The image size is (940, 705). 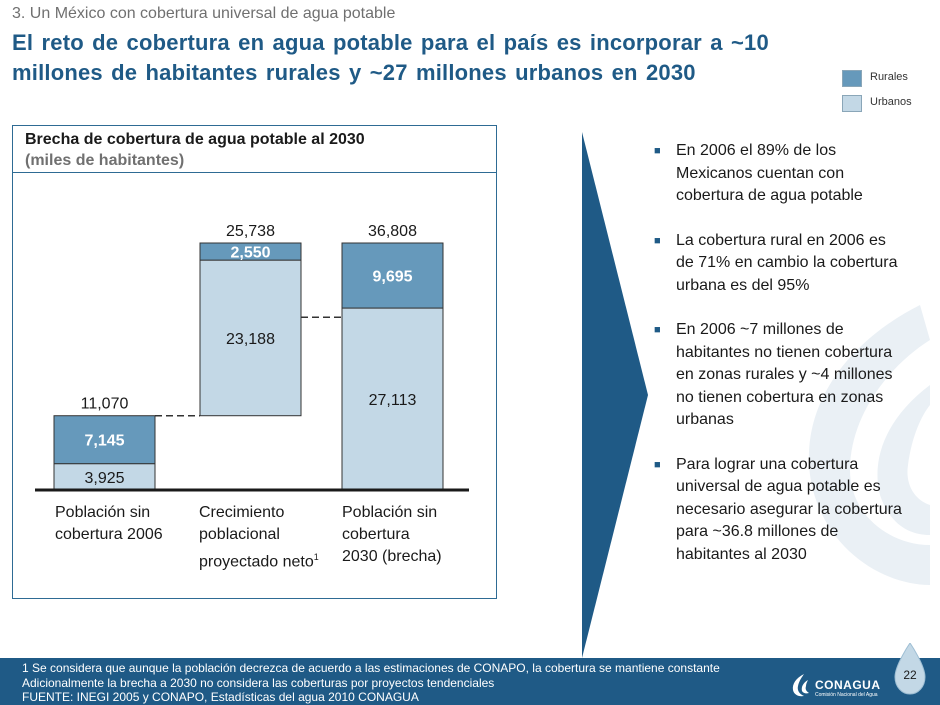 I want to click on category-label-growth-line-2: poblacional, so click(x=239, y=534).